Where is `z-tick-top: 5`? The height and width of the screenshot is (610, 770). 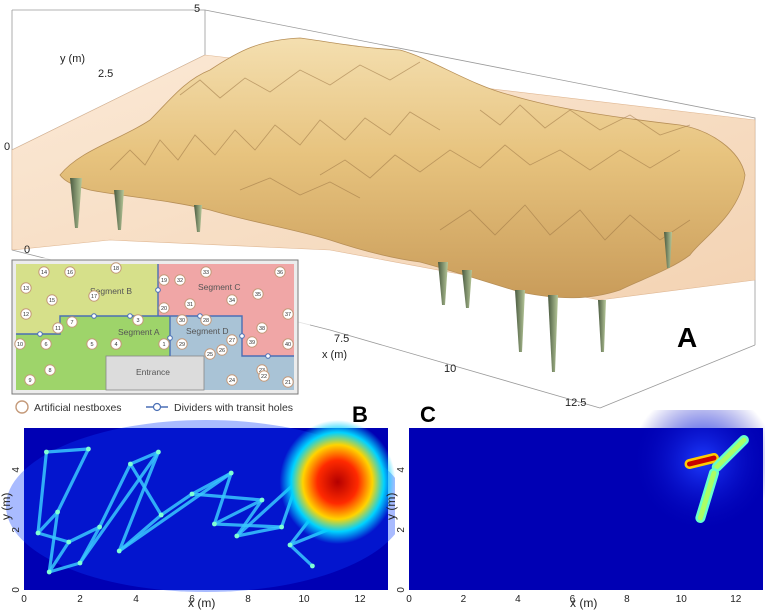
z-tick-top: 5 is located at coordinates (197, 9).